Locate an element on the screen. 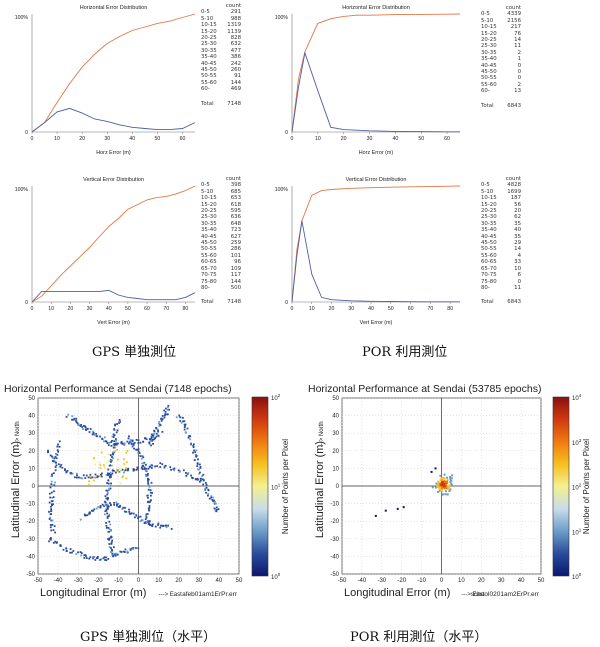 This screenshot has height=647, width=600. caption-gps-single-horizontal: GPS 単独測位（水平） is located at coordinates (148, 637).